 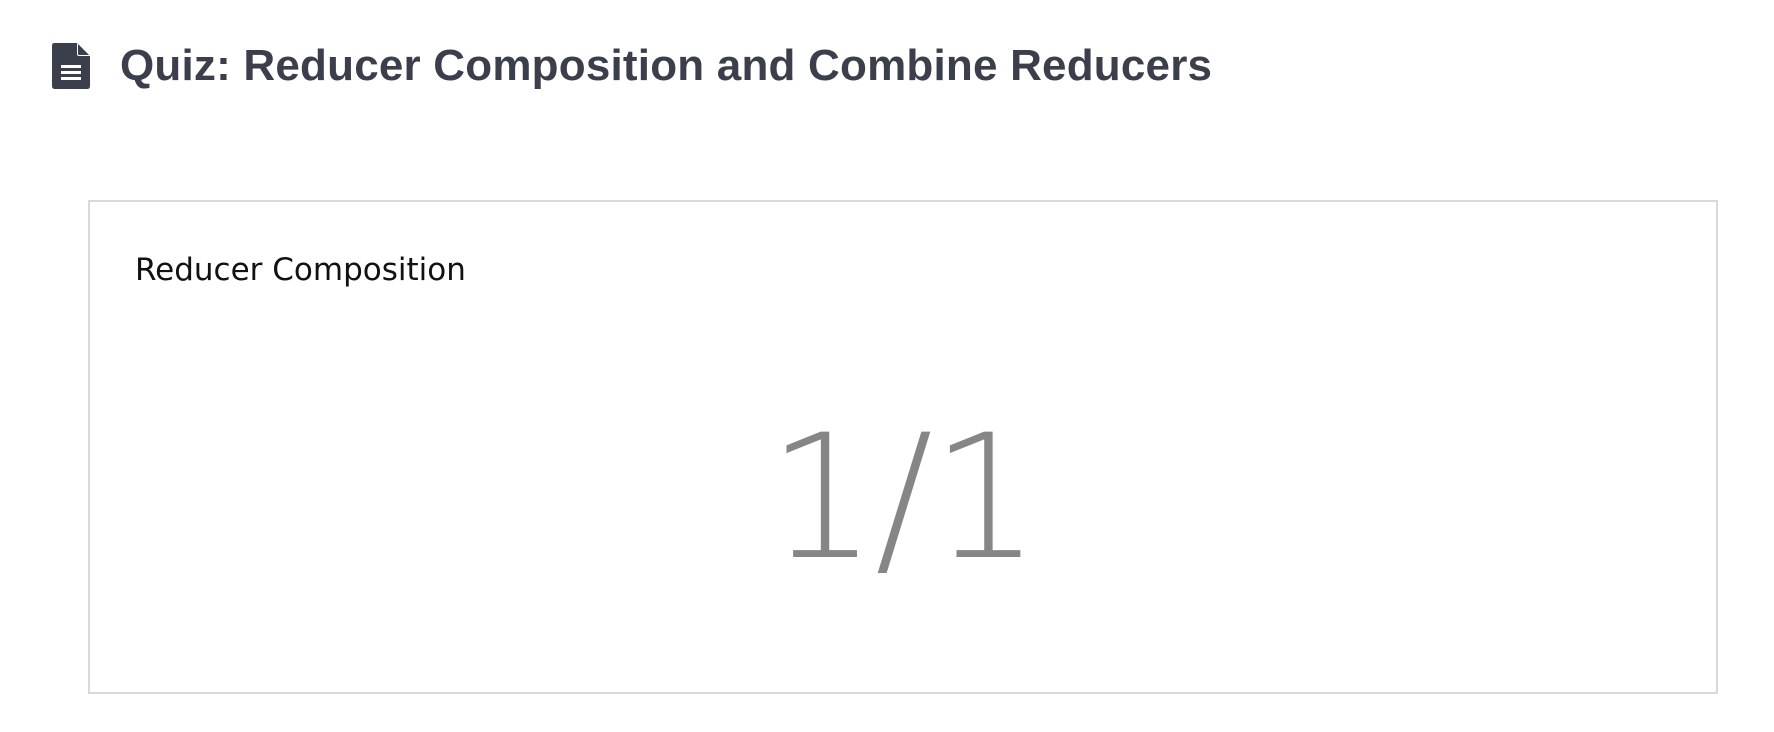 I want to click on score-value: 1/1, so click(x=904, y=497).